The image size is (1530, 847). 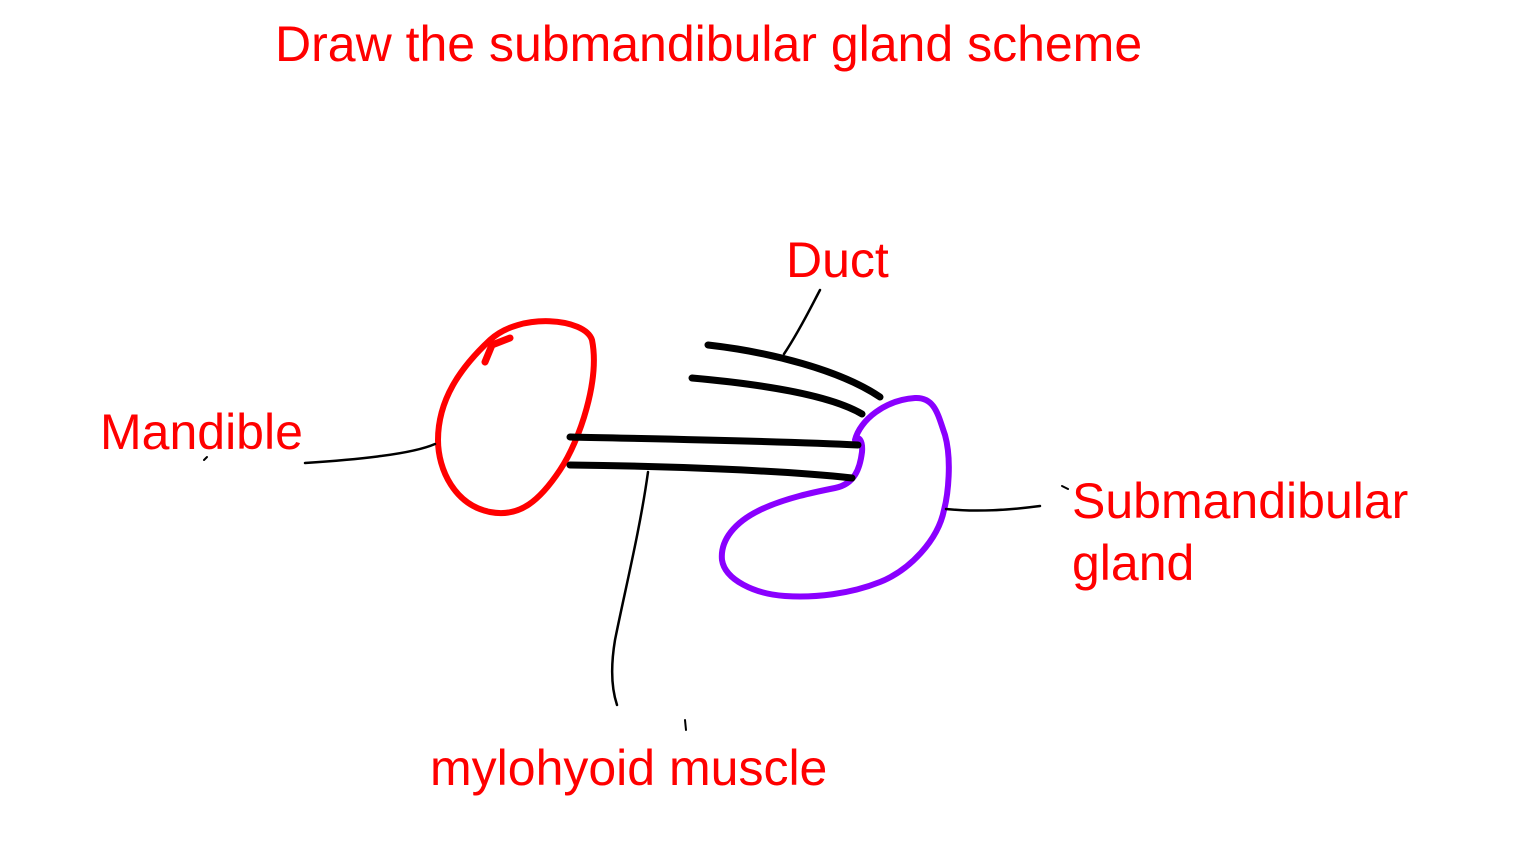 I want to click on muscle-leader-tick, so click(x=685, y=725).